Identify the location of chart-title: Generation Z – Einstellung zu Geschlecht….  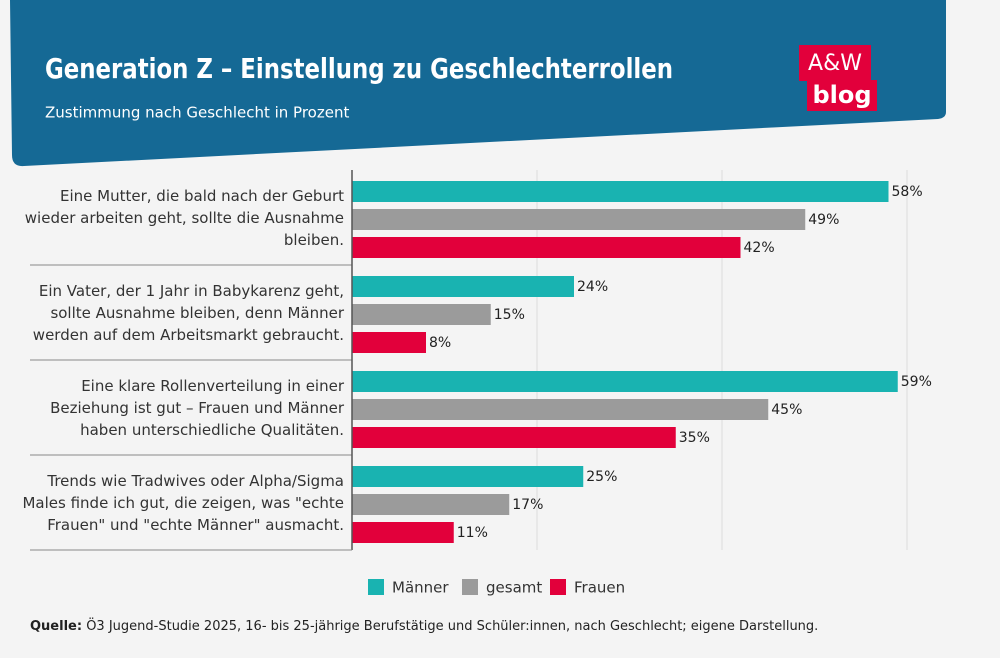
(359, 68).